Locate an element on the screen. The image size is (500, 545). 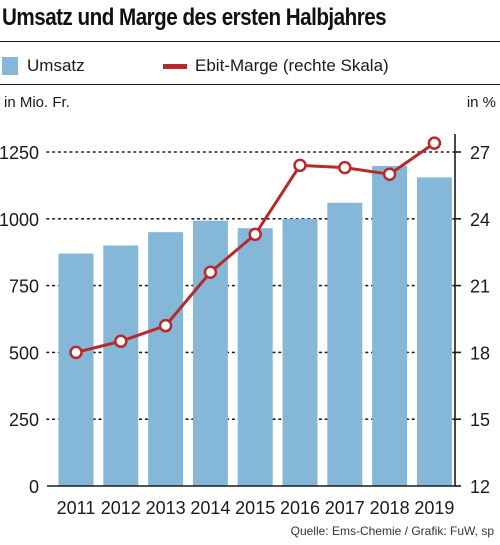
point-ebit-marge-2015 is located at coordinates (255, 234).